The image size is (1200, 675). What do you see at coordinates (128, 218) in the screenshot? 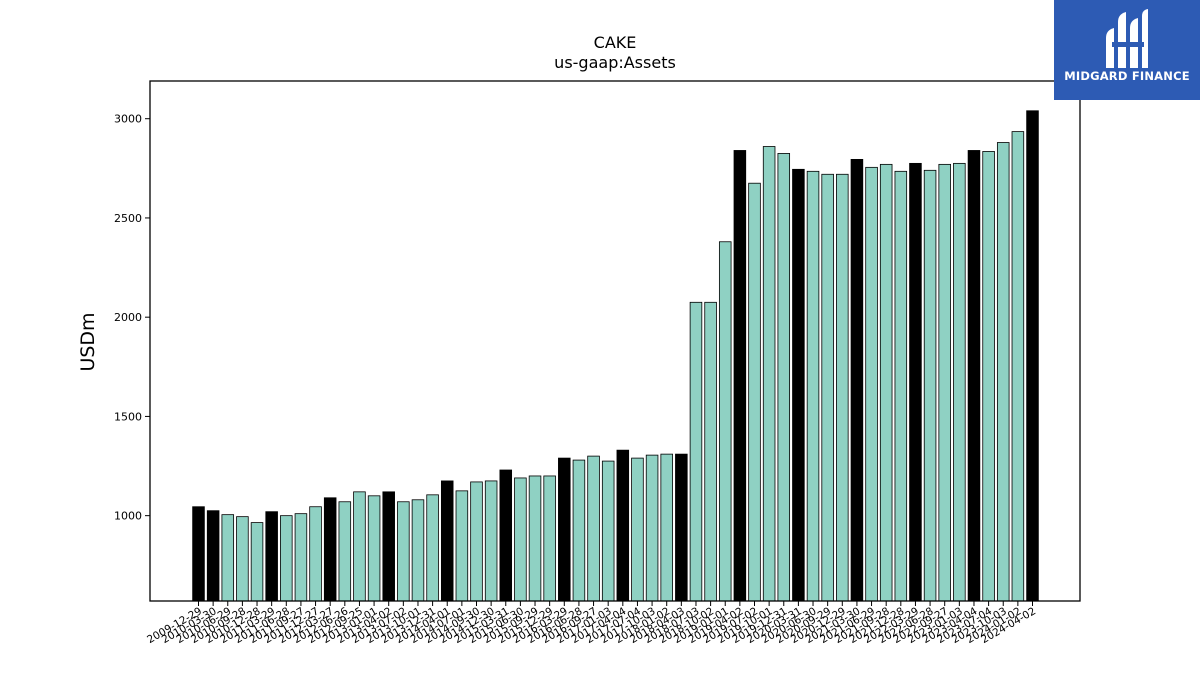
I see `y-tick-label: 2500` at bounding box center [128, 218].